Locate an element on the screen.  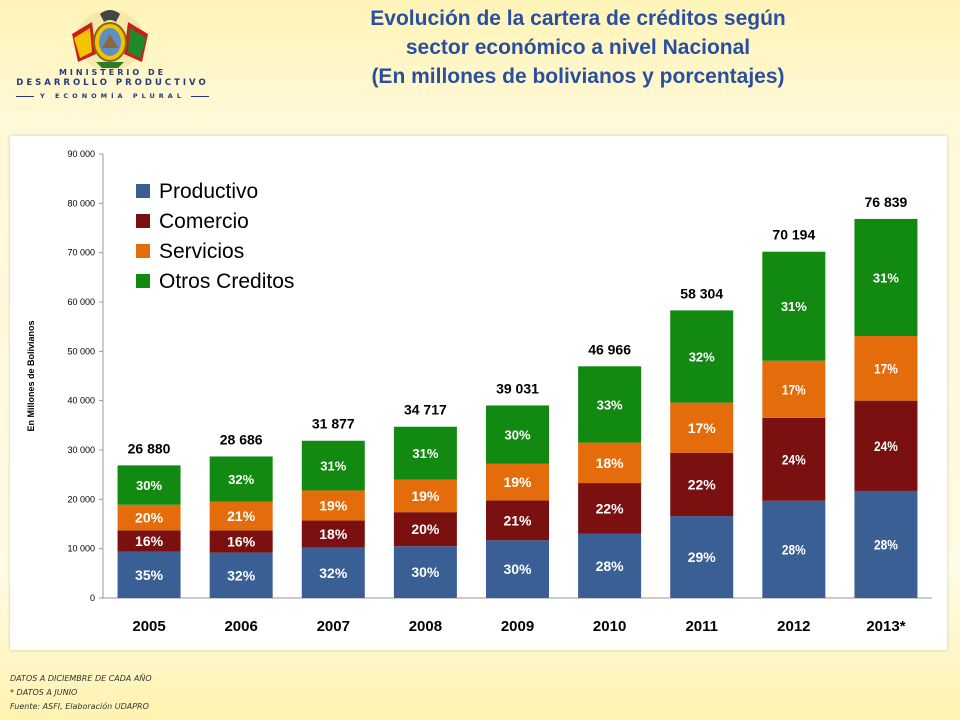
data-label: 29% is located at coordinates (702, 557).